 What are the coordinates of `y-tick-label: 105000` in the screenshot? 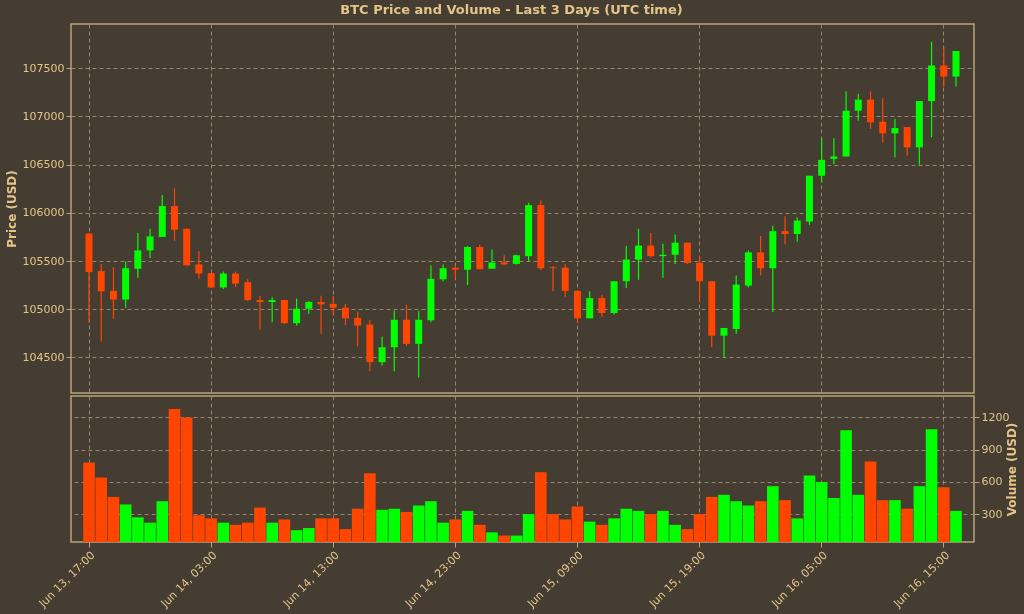 It's located at (43, 309).